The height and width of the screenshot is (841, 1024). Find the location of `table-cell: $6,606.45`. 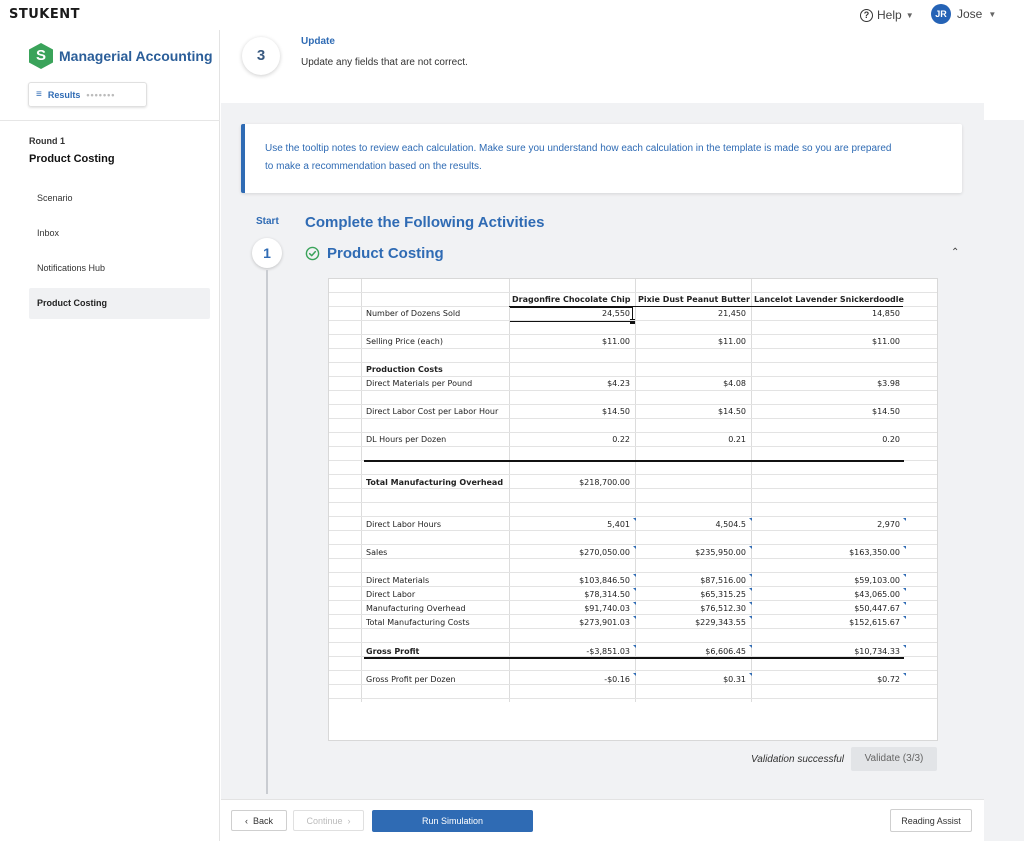

table-cell: $6,606.45 is located at coordinates (725, 651).